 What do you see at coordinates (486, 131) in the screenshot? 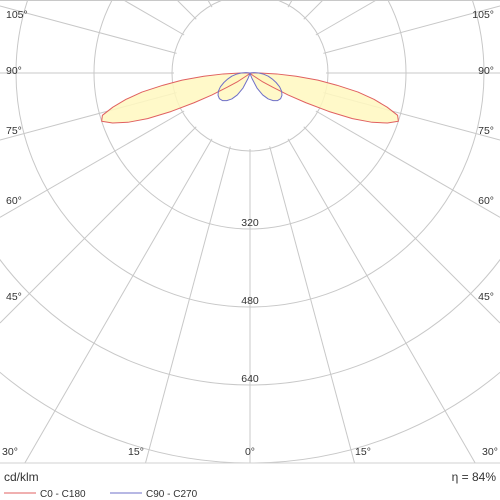
I see `angle-label-right-75: 75°` at bounding box center [486, 131].